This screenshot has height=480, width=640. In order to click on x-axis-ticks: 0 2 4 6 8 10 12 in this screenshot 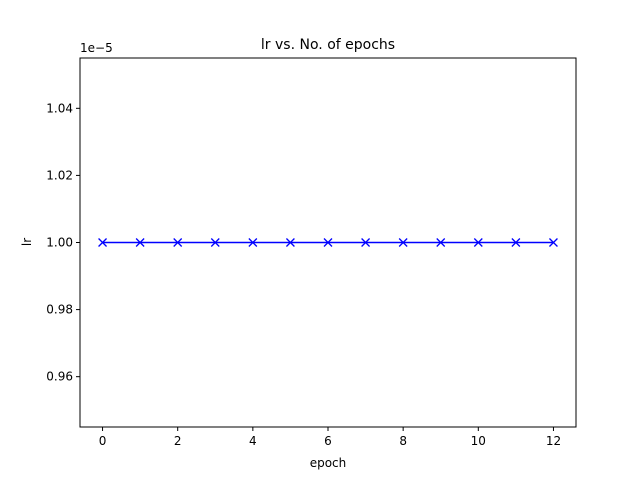, I will do `click(330, 437)`.